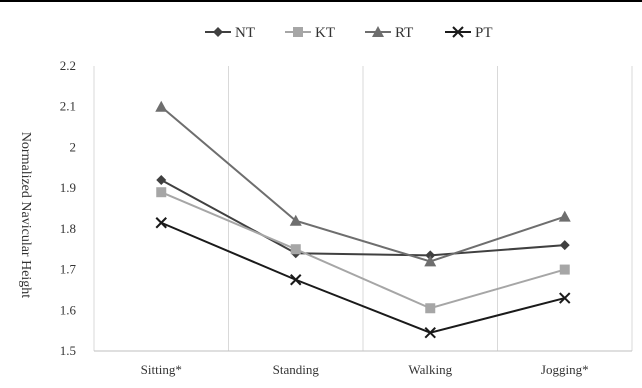 The width and height of the screenshot is (642, 388). Describe the element at coordinates (365, 369) in the screenshot. I see `x-axis: Sitting* Standing Walking Jogging*` at that location.